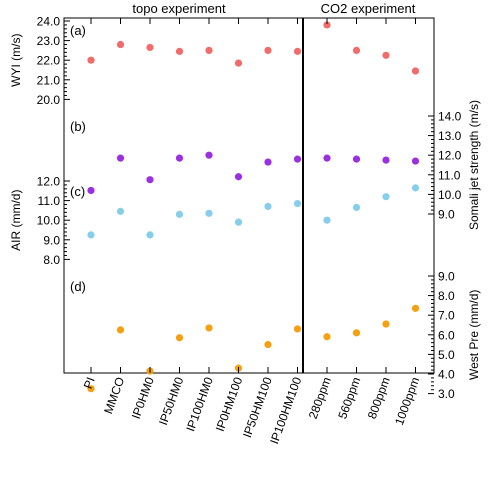  I want to click on tick-label-b-4: 13.0, so click(450, 136).